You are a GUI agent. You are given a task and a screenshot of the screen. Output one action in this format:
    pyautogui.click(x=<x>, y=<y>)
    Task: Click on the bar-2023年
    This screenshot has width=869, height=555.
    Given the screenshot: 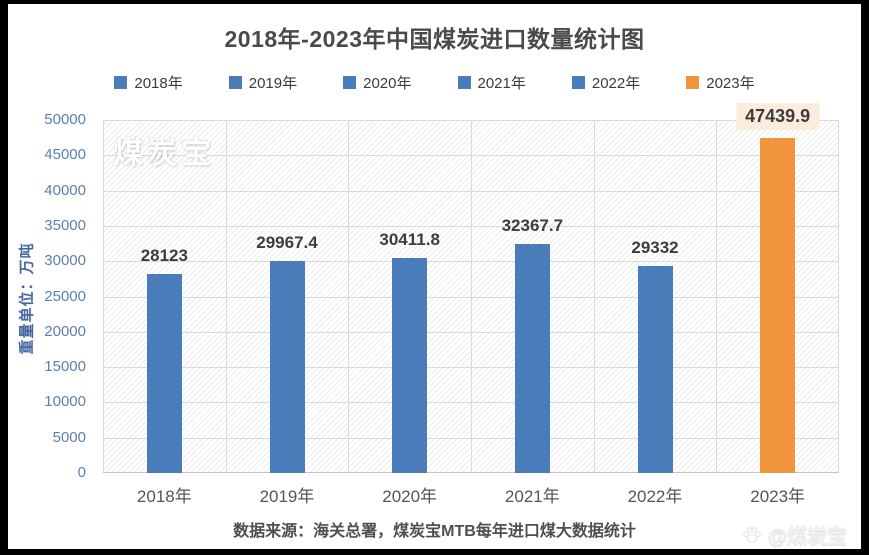 What is the action you would take?
    pyautogui.click(x=778, y=305)
    